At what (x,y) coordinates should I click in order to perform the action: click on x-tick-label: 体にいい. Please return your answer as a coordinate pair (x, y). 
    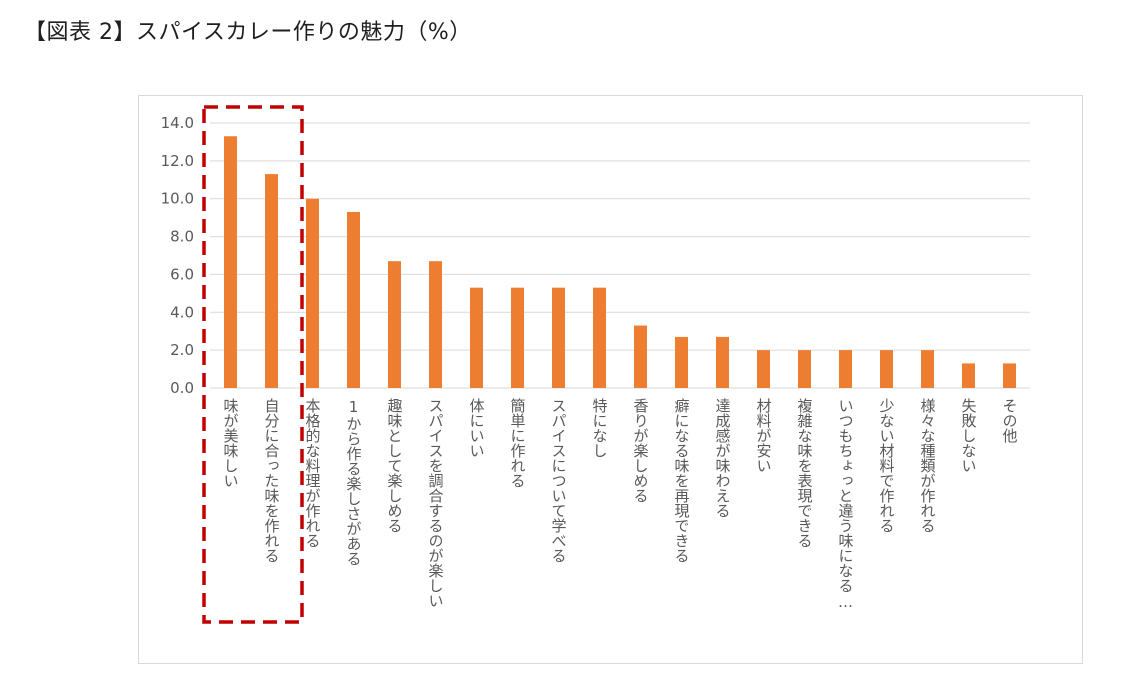
    Looking at the image, I should click on (477, 428).